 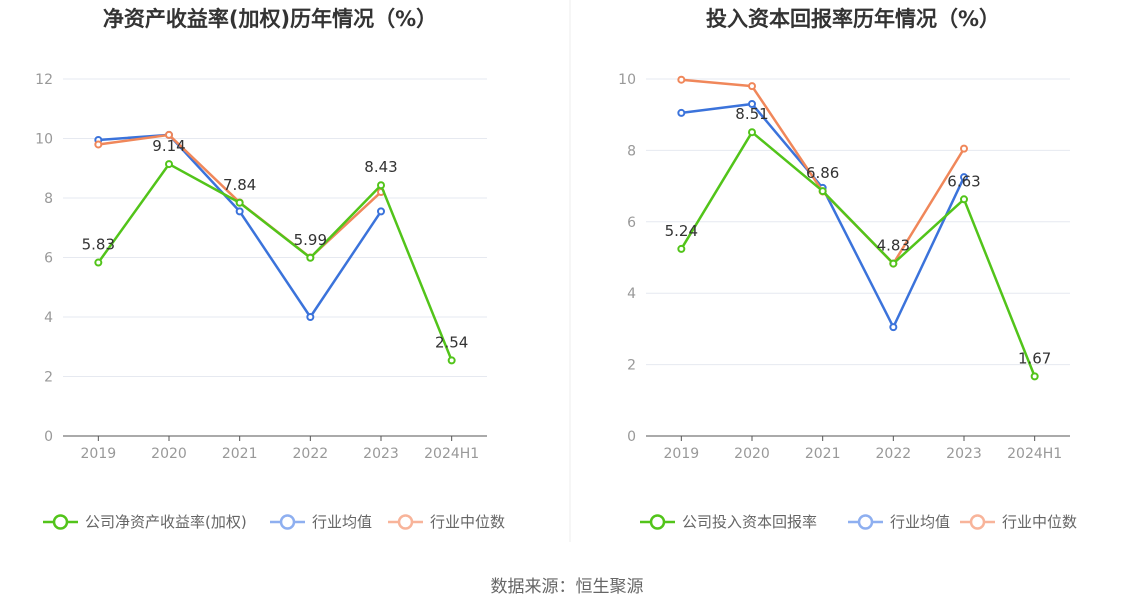 What do you see at coordinates (567, 587) in the screenshot?
I see `data-source: 数据来源：恒生聚源` at bounding box center [567, 587].